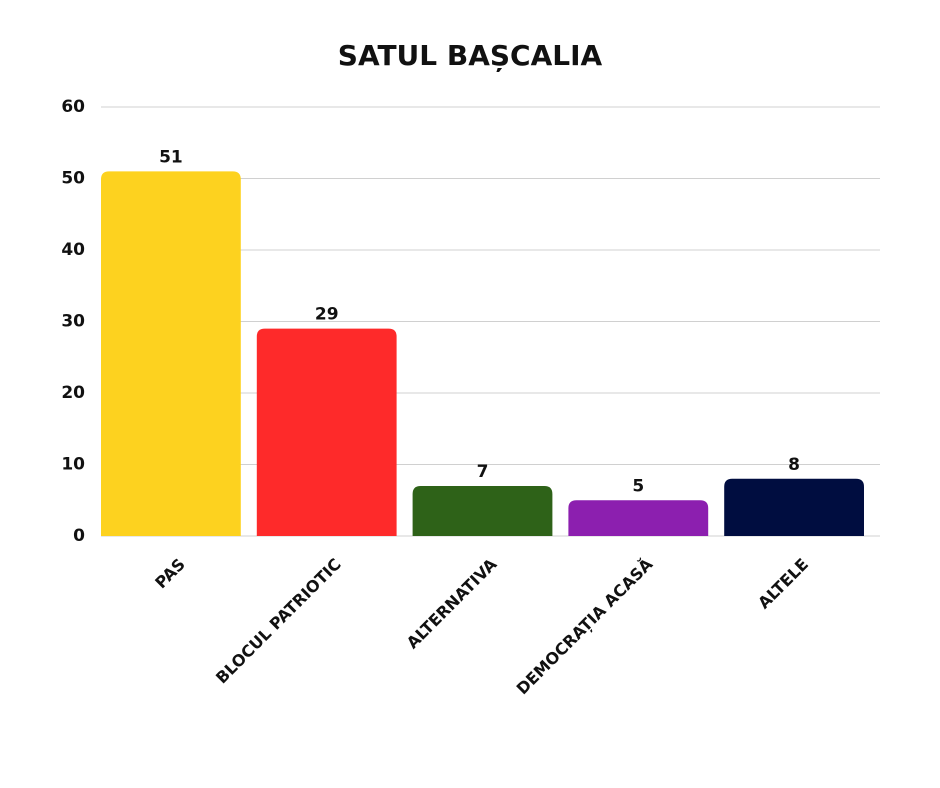 The height and width of the screenshot is (788, 940). Describe the element at coordinates (73, 250) in the screenshot. I see `y-tick-label: 40` at that location.